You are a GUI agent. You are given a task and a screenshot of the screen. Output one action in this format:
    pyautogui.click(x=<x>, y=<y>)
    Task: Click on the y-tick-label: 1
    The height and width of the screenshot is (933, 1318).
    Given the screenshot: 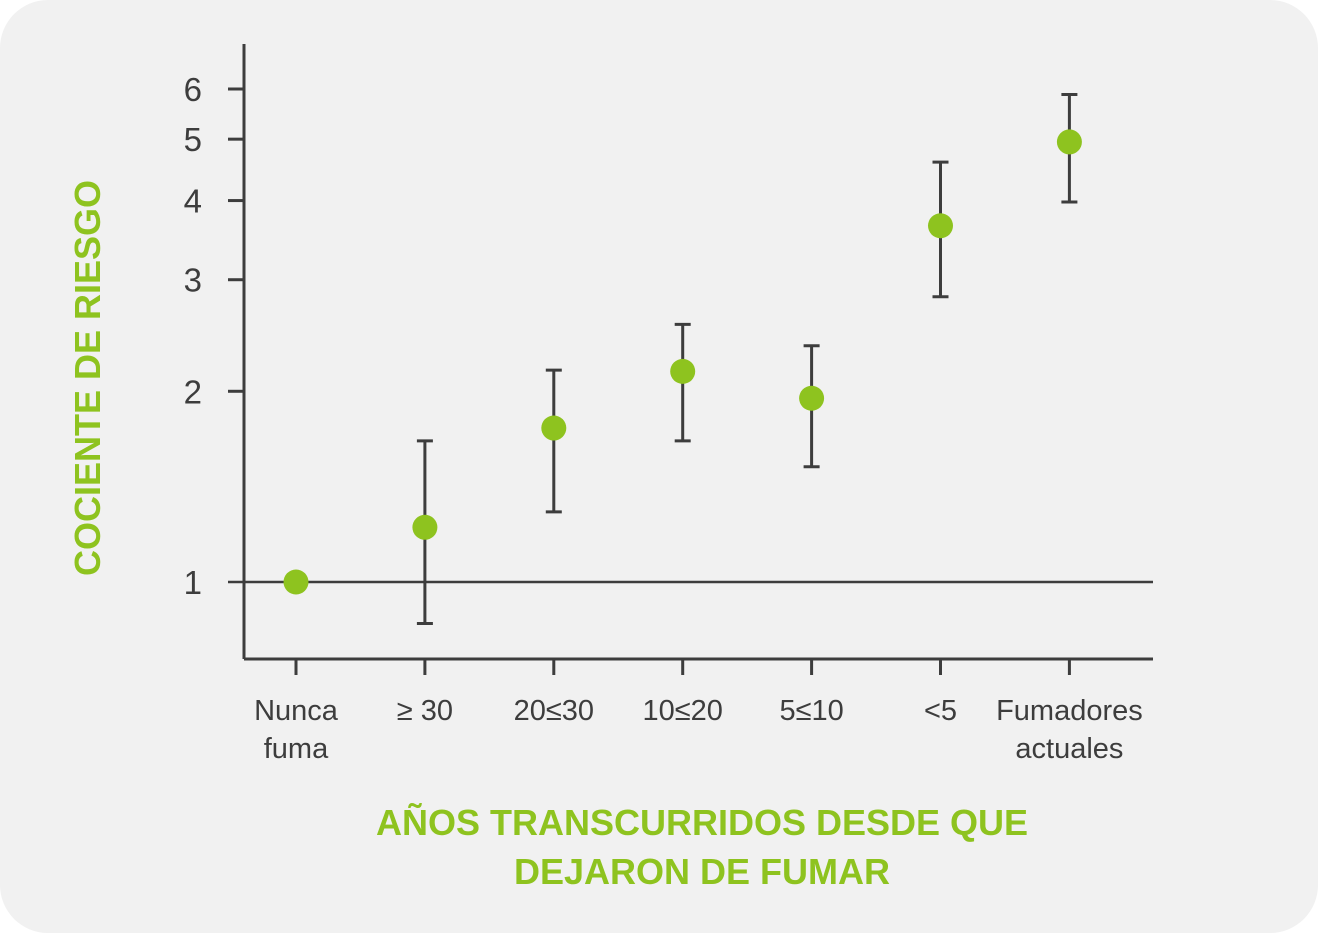 What is the action you would take?
    pyautogui.click(x=193, y=582)
    